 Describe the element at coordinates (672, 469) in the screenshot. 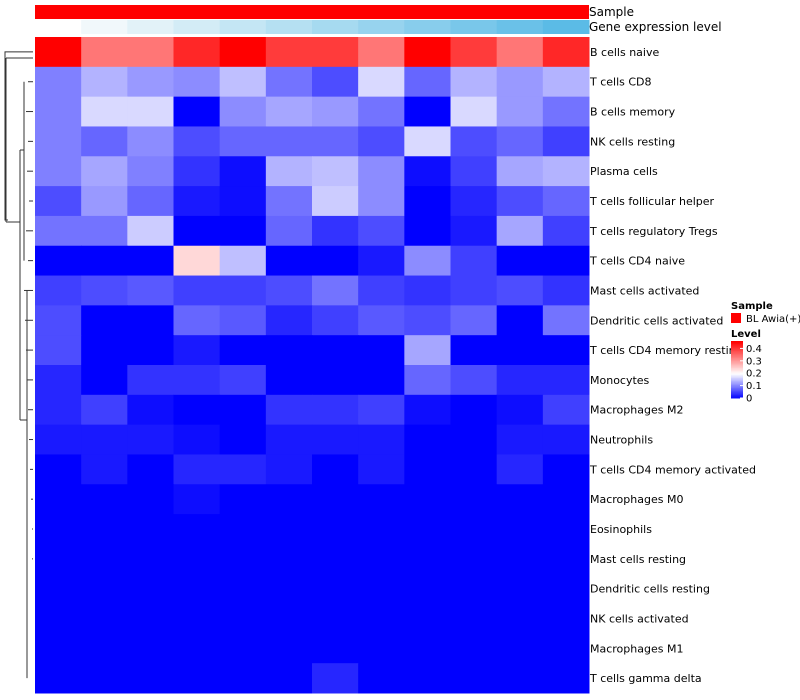

I see `row-label: T cells CD4 memory activated` at that location.